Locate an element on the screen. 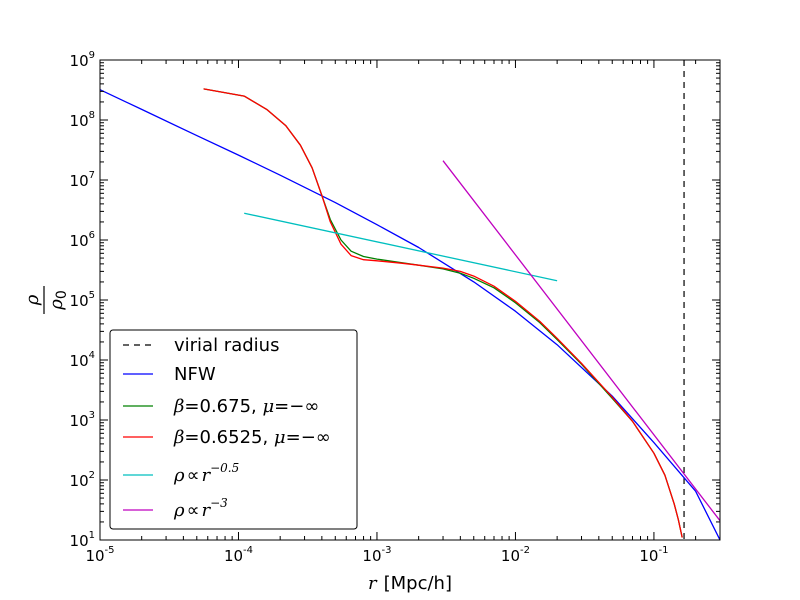  x-tick-label: 10⁻² is located at coordinates (515, 555).